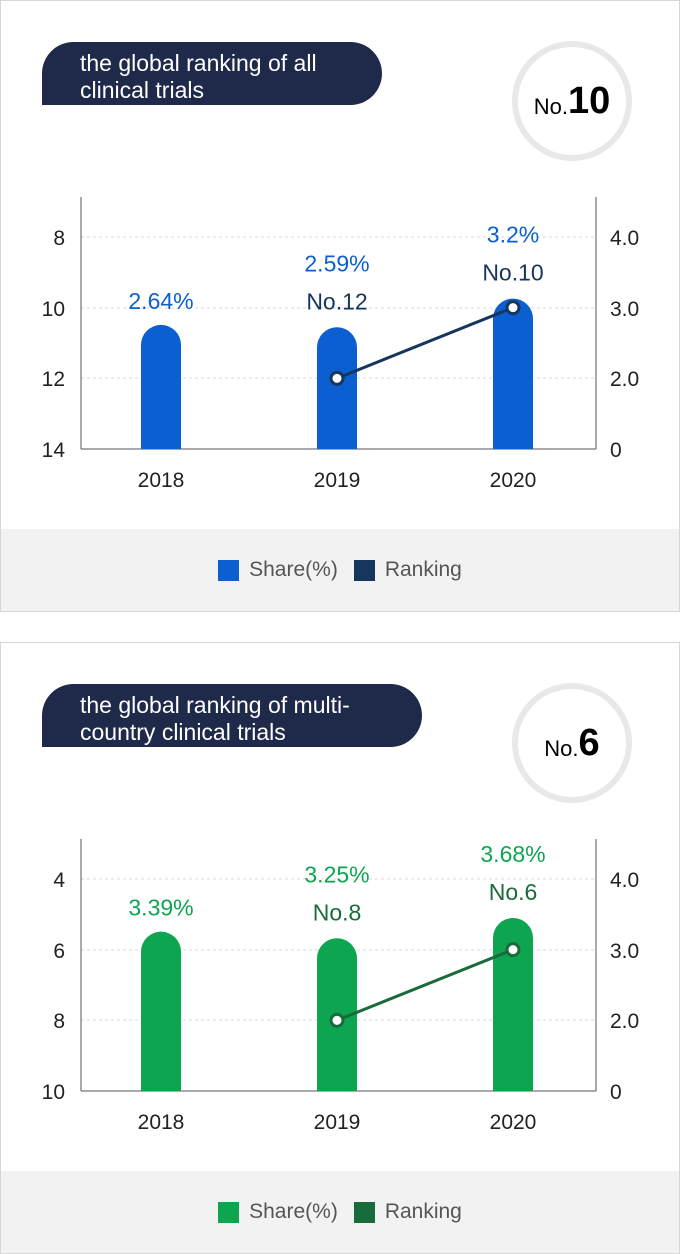 The height and width of the screenshot is (1254, 680). What do you see at coordinates (589, 742) in the screenshot?
I see `ranking-badge-number: 6` at bounding box center [589, 742].